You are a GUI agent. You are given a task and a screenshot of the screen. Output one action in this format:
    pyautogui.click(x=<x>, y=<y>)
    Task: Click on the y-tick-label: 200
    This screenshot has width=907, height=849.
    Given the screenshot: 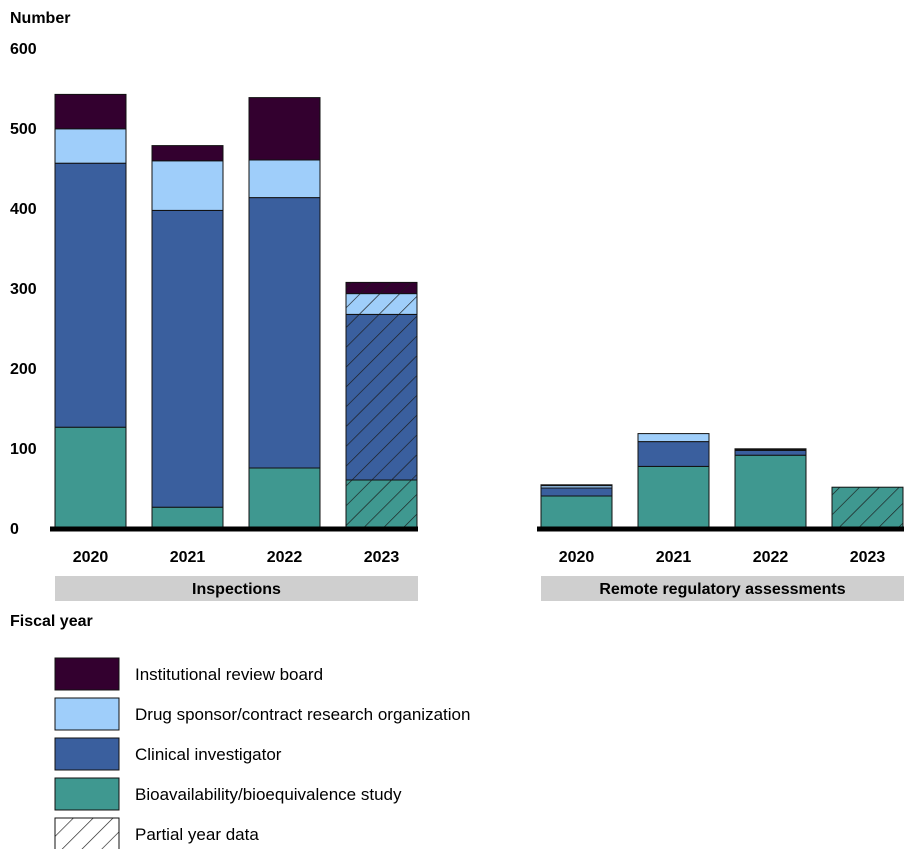 What is the action you would take?
    pyautogui.click(x=23, y=369)
    